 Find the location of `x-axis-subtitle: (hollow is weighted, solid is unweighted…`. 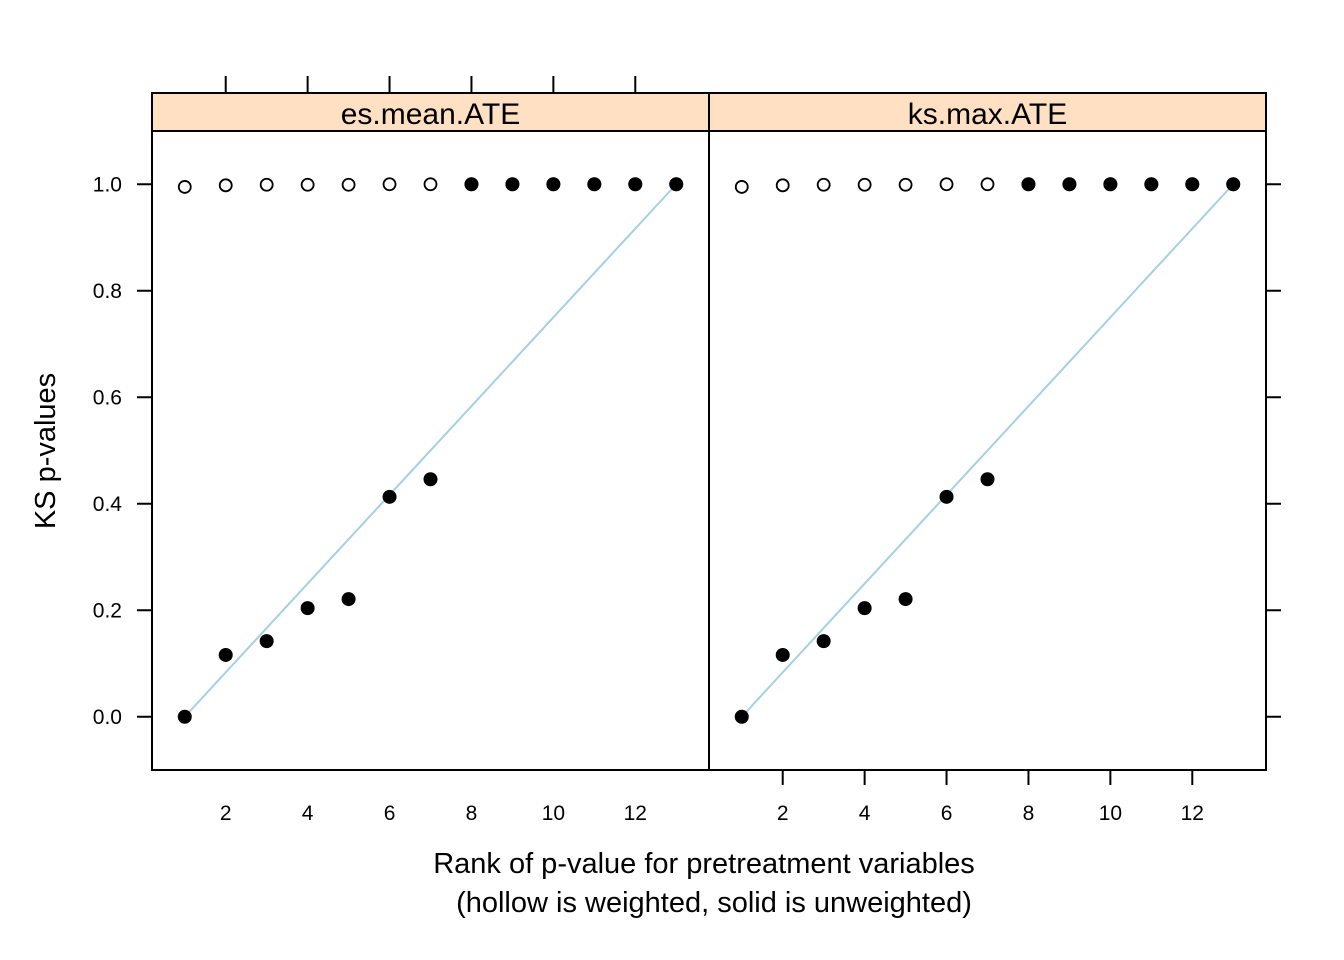

x-axis-subtitle: (hollow is weighted, solid is unweighted… is located at coordinates (714, 903).